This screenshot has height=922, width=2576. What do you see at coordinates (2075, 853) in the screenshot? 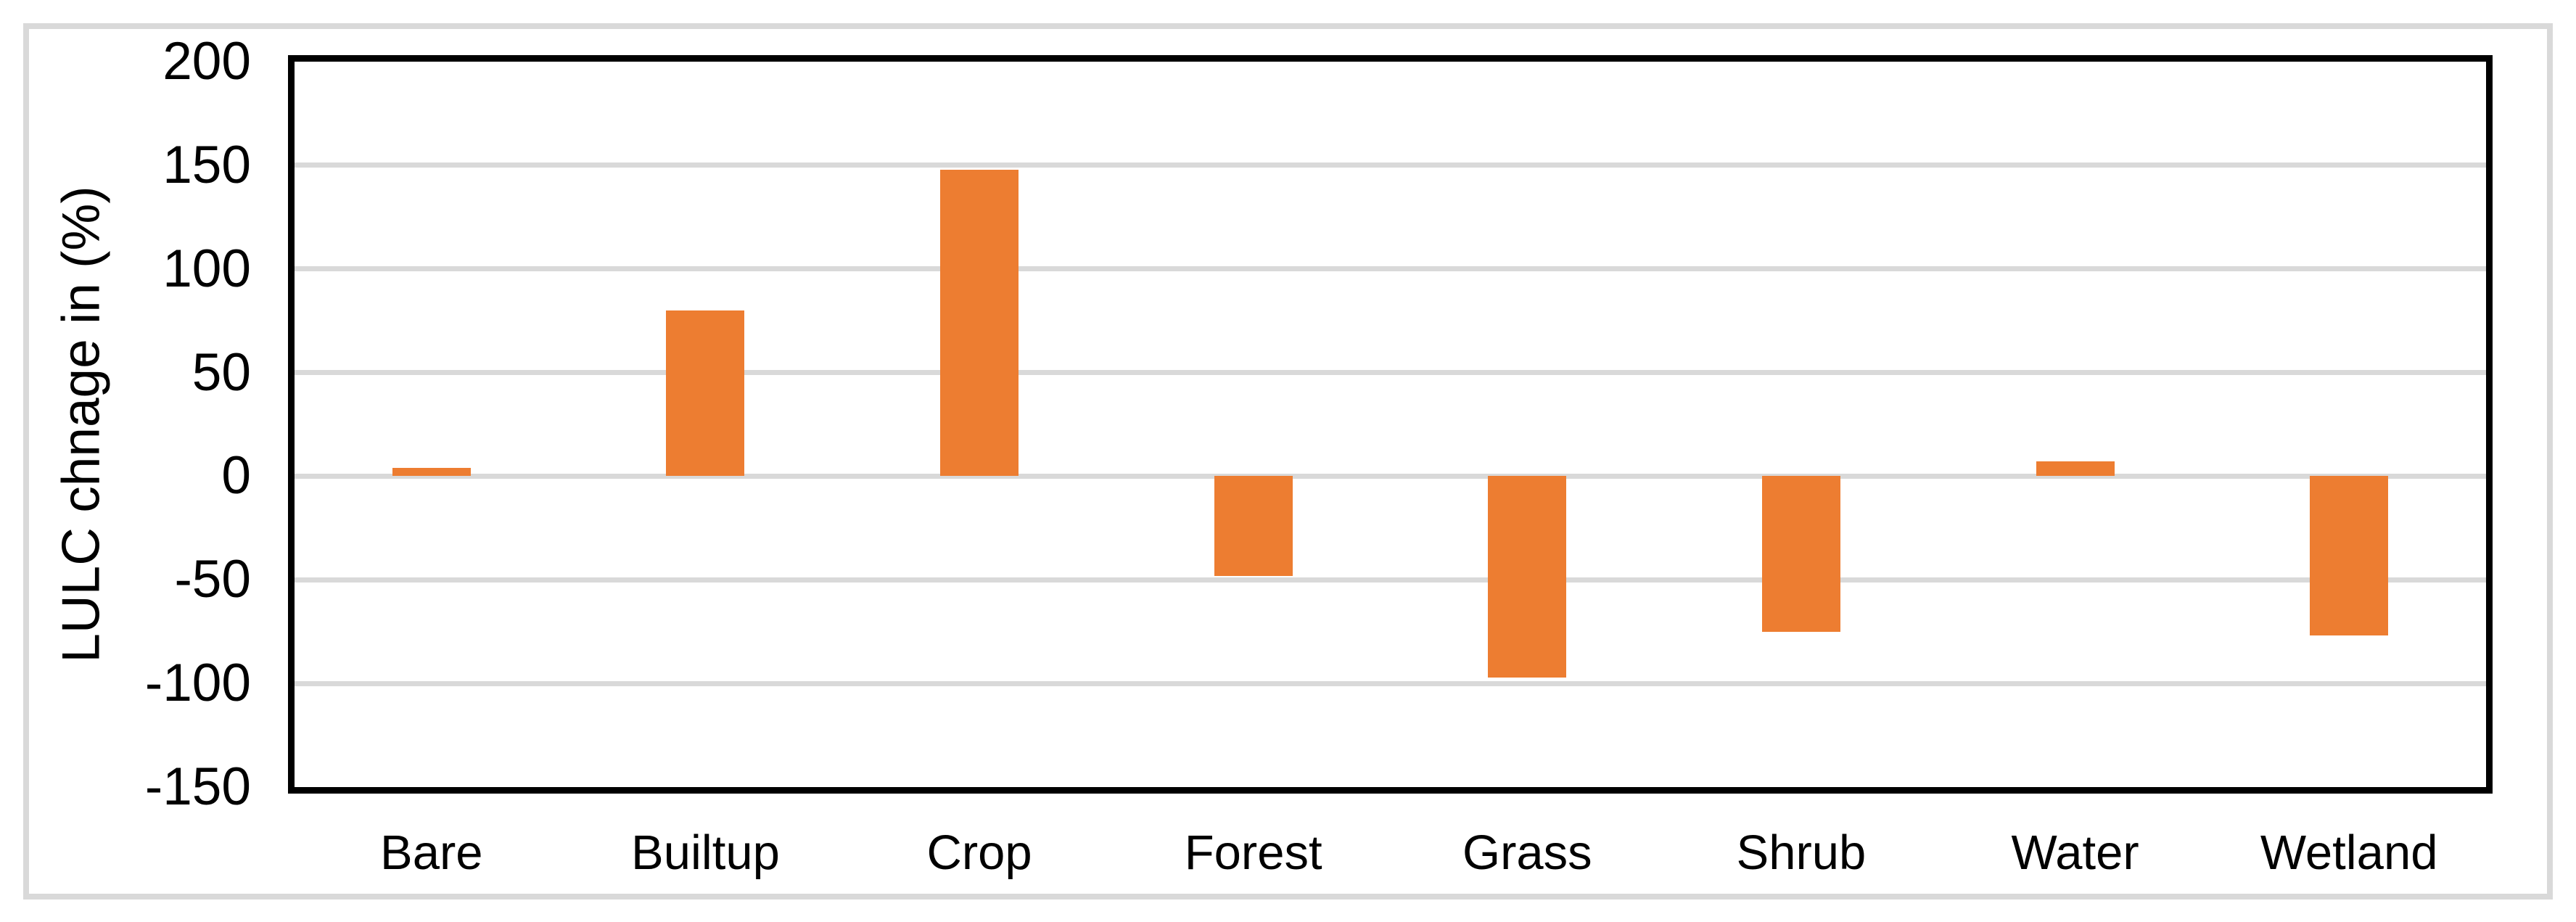
I see `xtick-label-water: Water` at bounding box center [2075, 853].